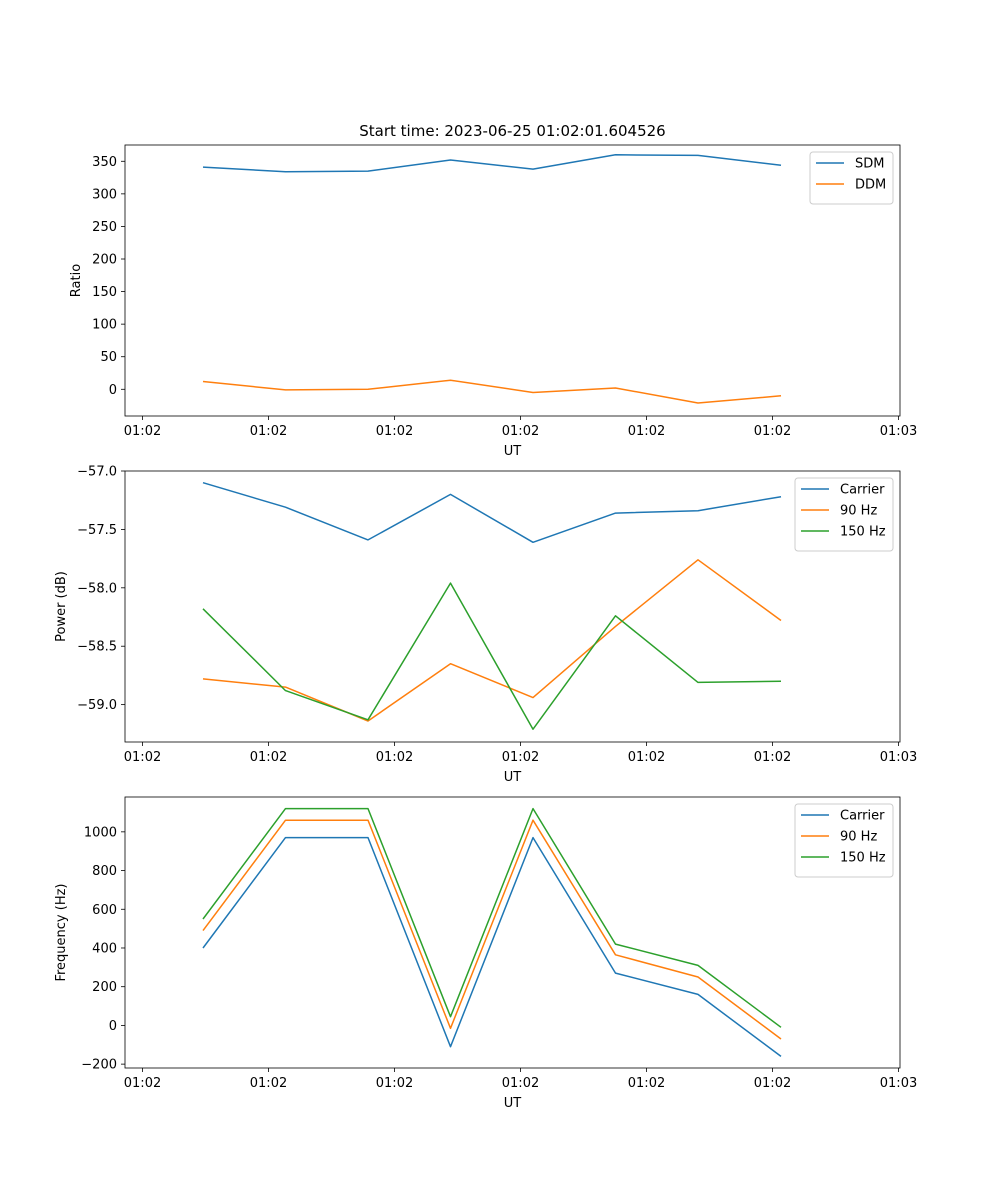  Describe the element at coordinates (104, 292) in the screenshot. I see `y-tick-label: 150` at that location.